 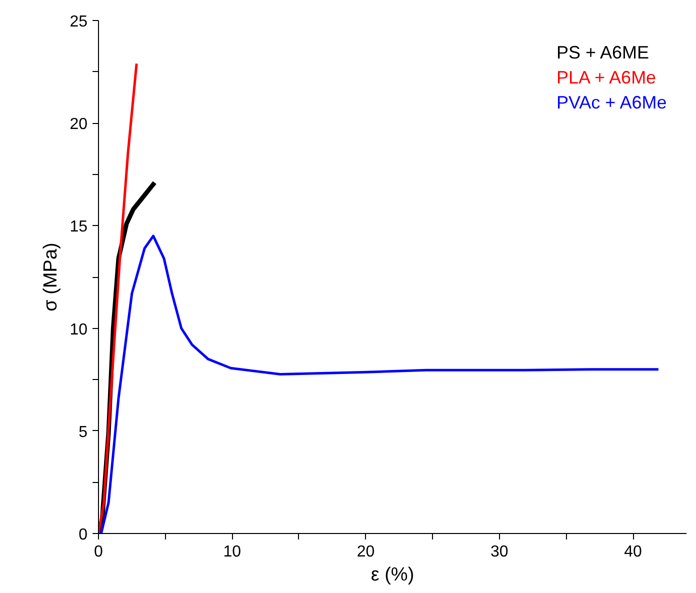 What do you see at coordinates (603, 52) in the screenshot?
I see `text: PS + A6ME` at bounding box center [603, 52].